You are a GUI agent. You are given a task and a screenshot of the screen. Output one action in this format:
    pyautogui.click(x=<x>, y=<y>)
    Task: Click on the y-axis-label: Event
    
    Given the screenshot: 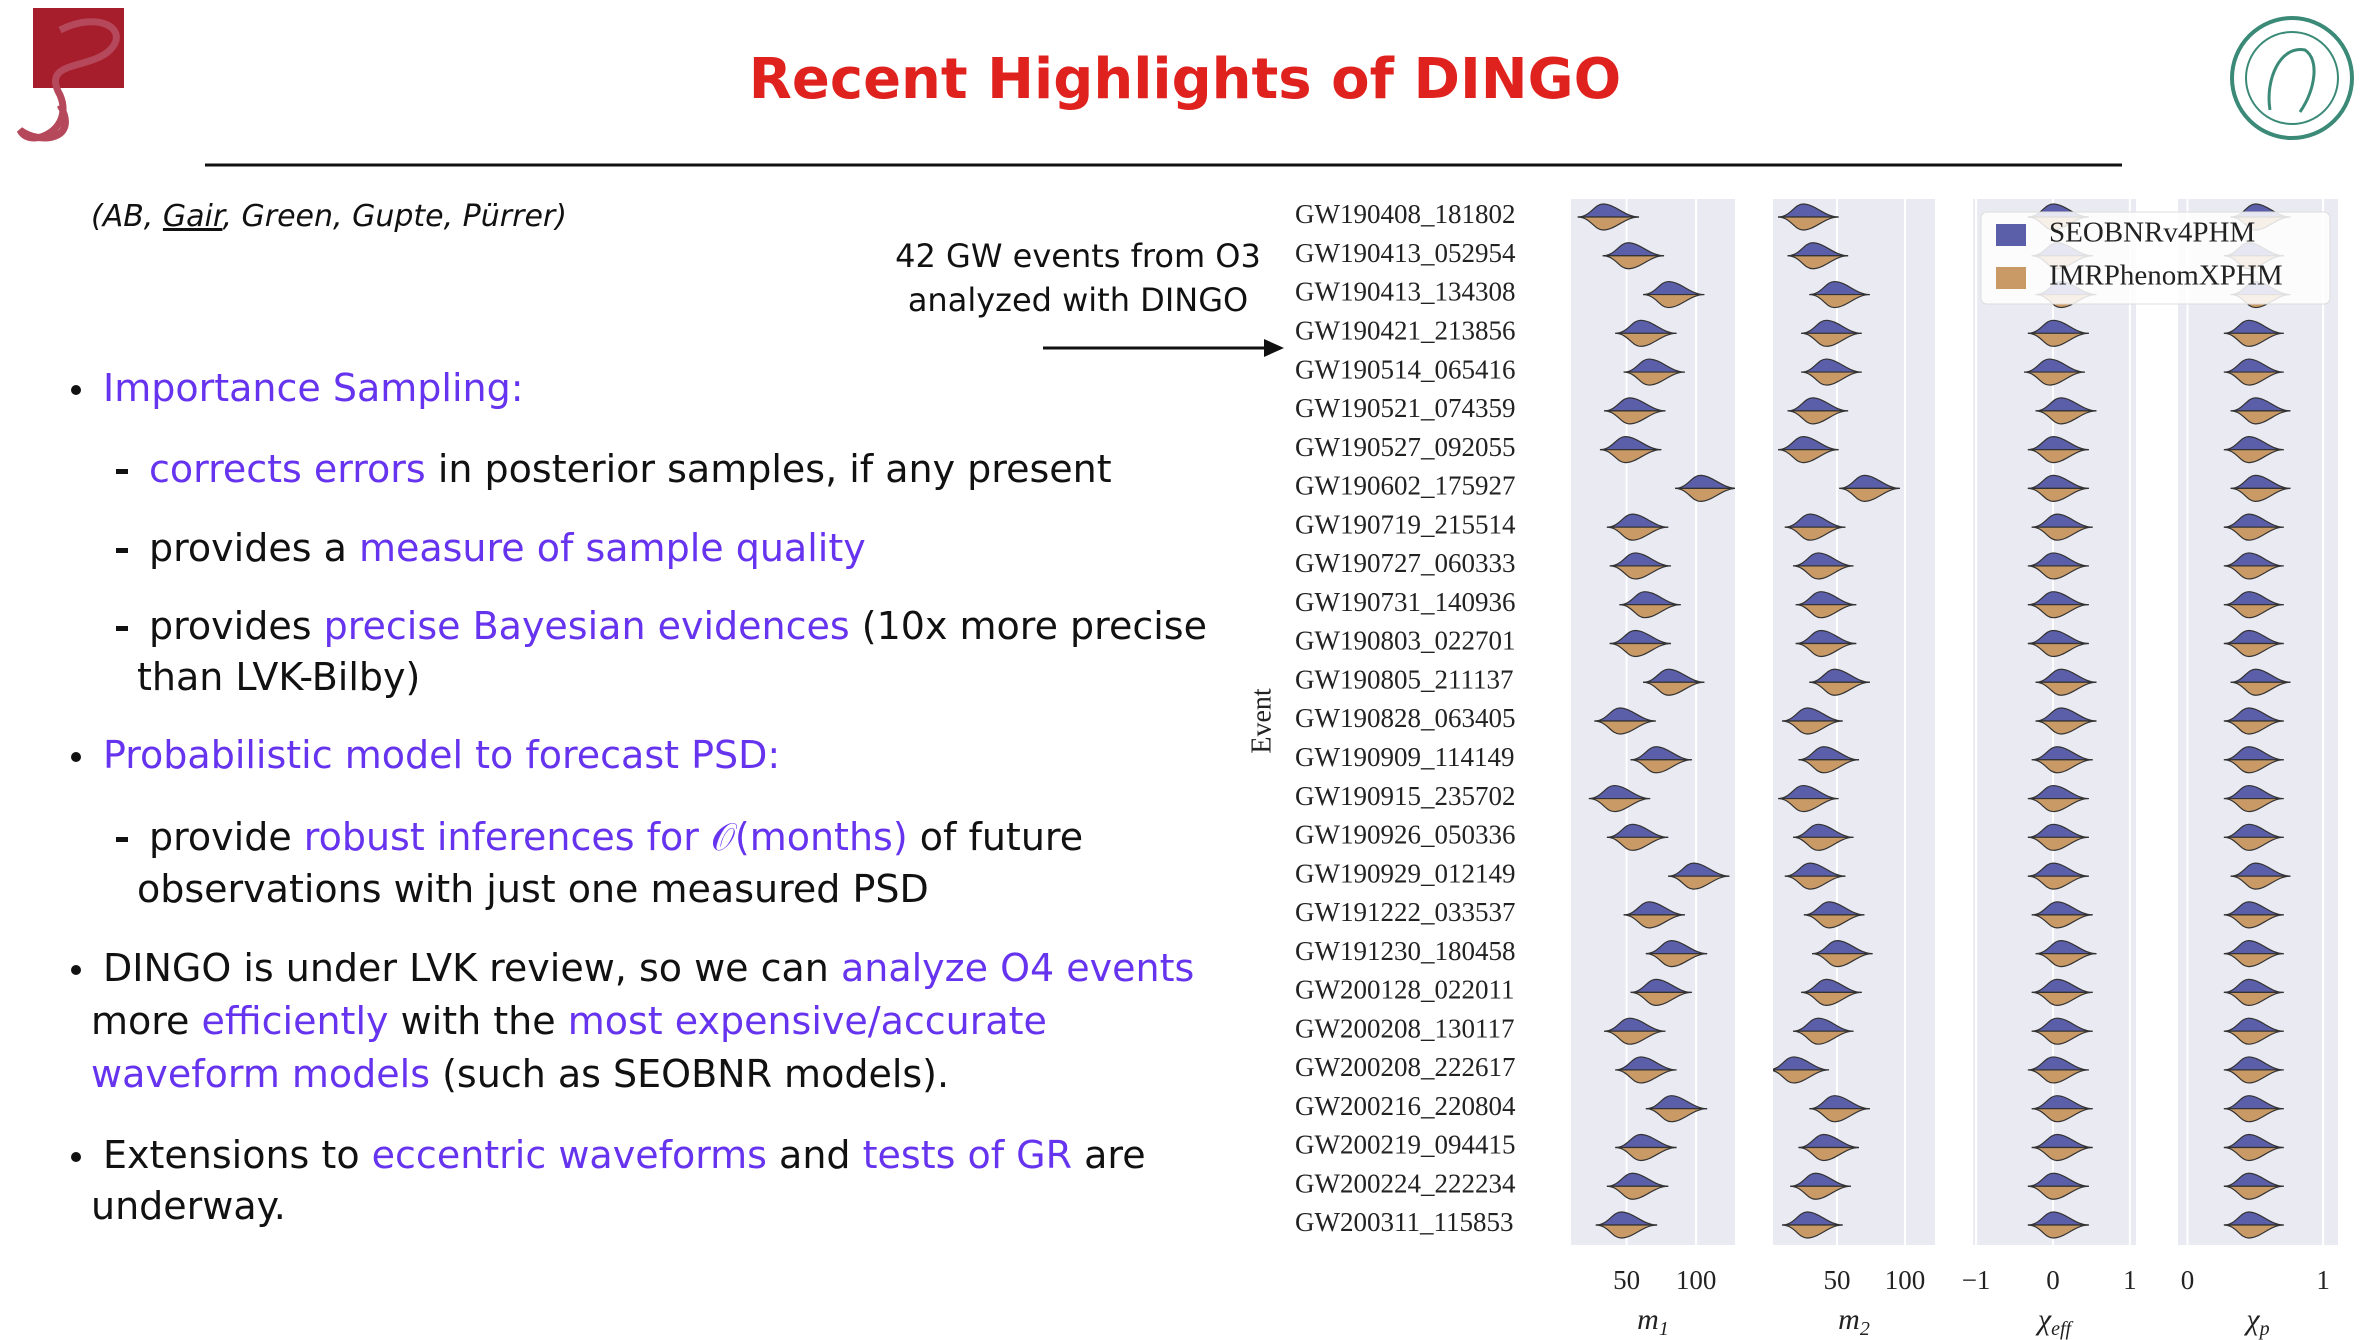 What is the action you would take?
    pyautogui.click(x=1261, y=721)
    